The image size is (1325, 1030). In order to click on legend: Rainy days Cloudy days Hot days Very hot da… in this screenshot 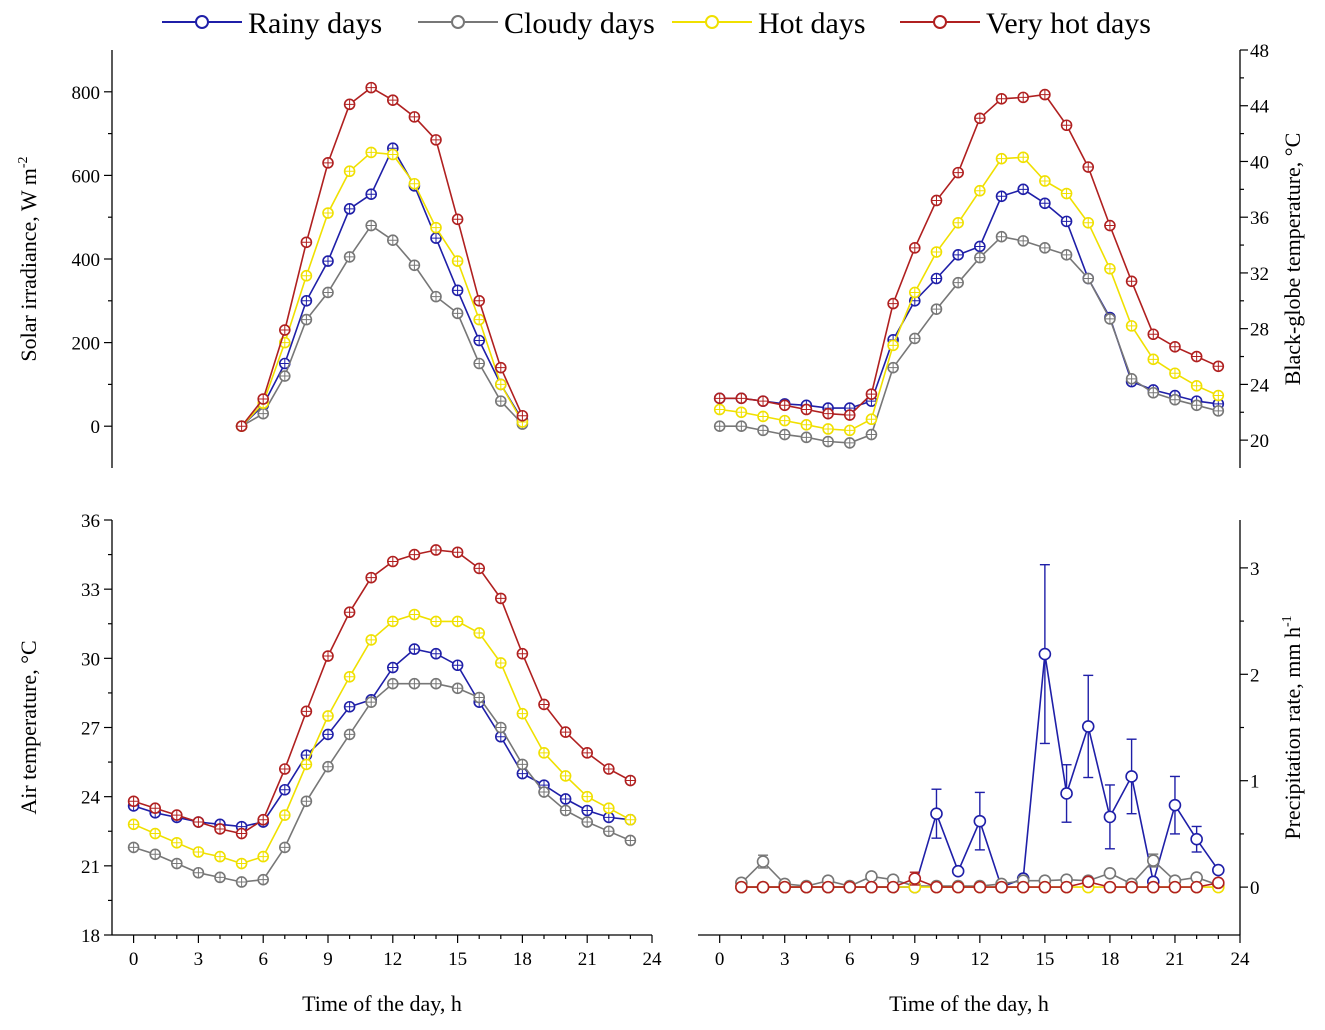, I will do `click(656, 23)`.